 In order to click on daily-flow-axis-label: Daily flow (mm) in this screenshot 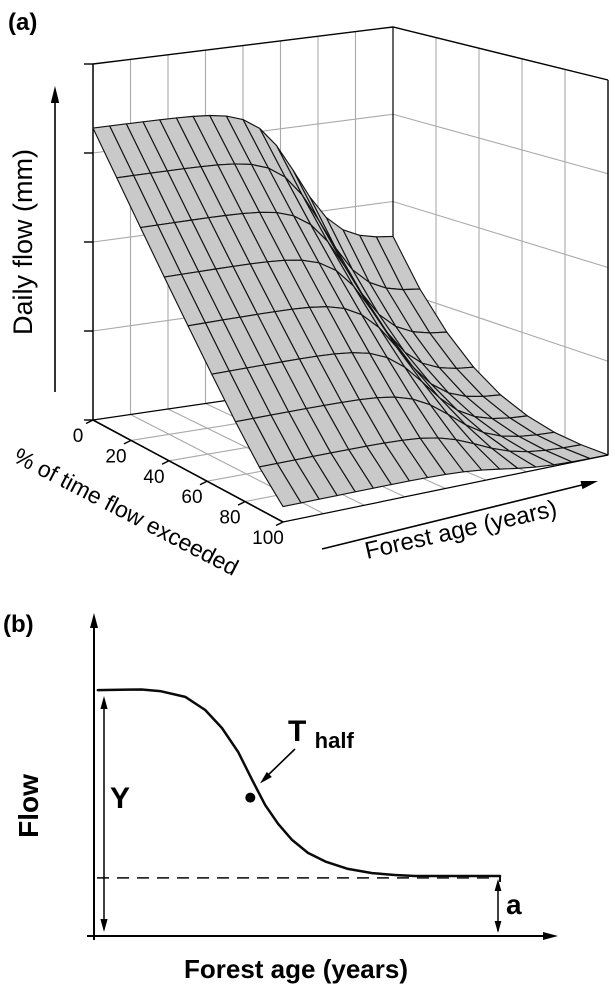, I will do `click(23, 242)`.